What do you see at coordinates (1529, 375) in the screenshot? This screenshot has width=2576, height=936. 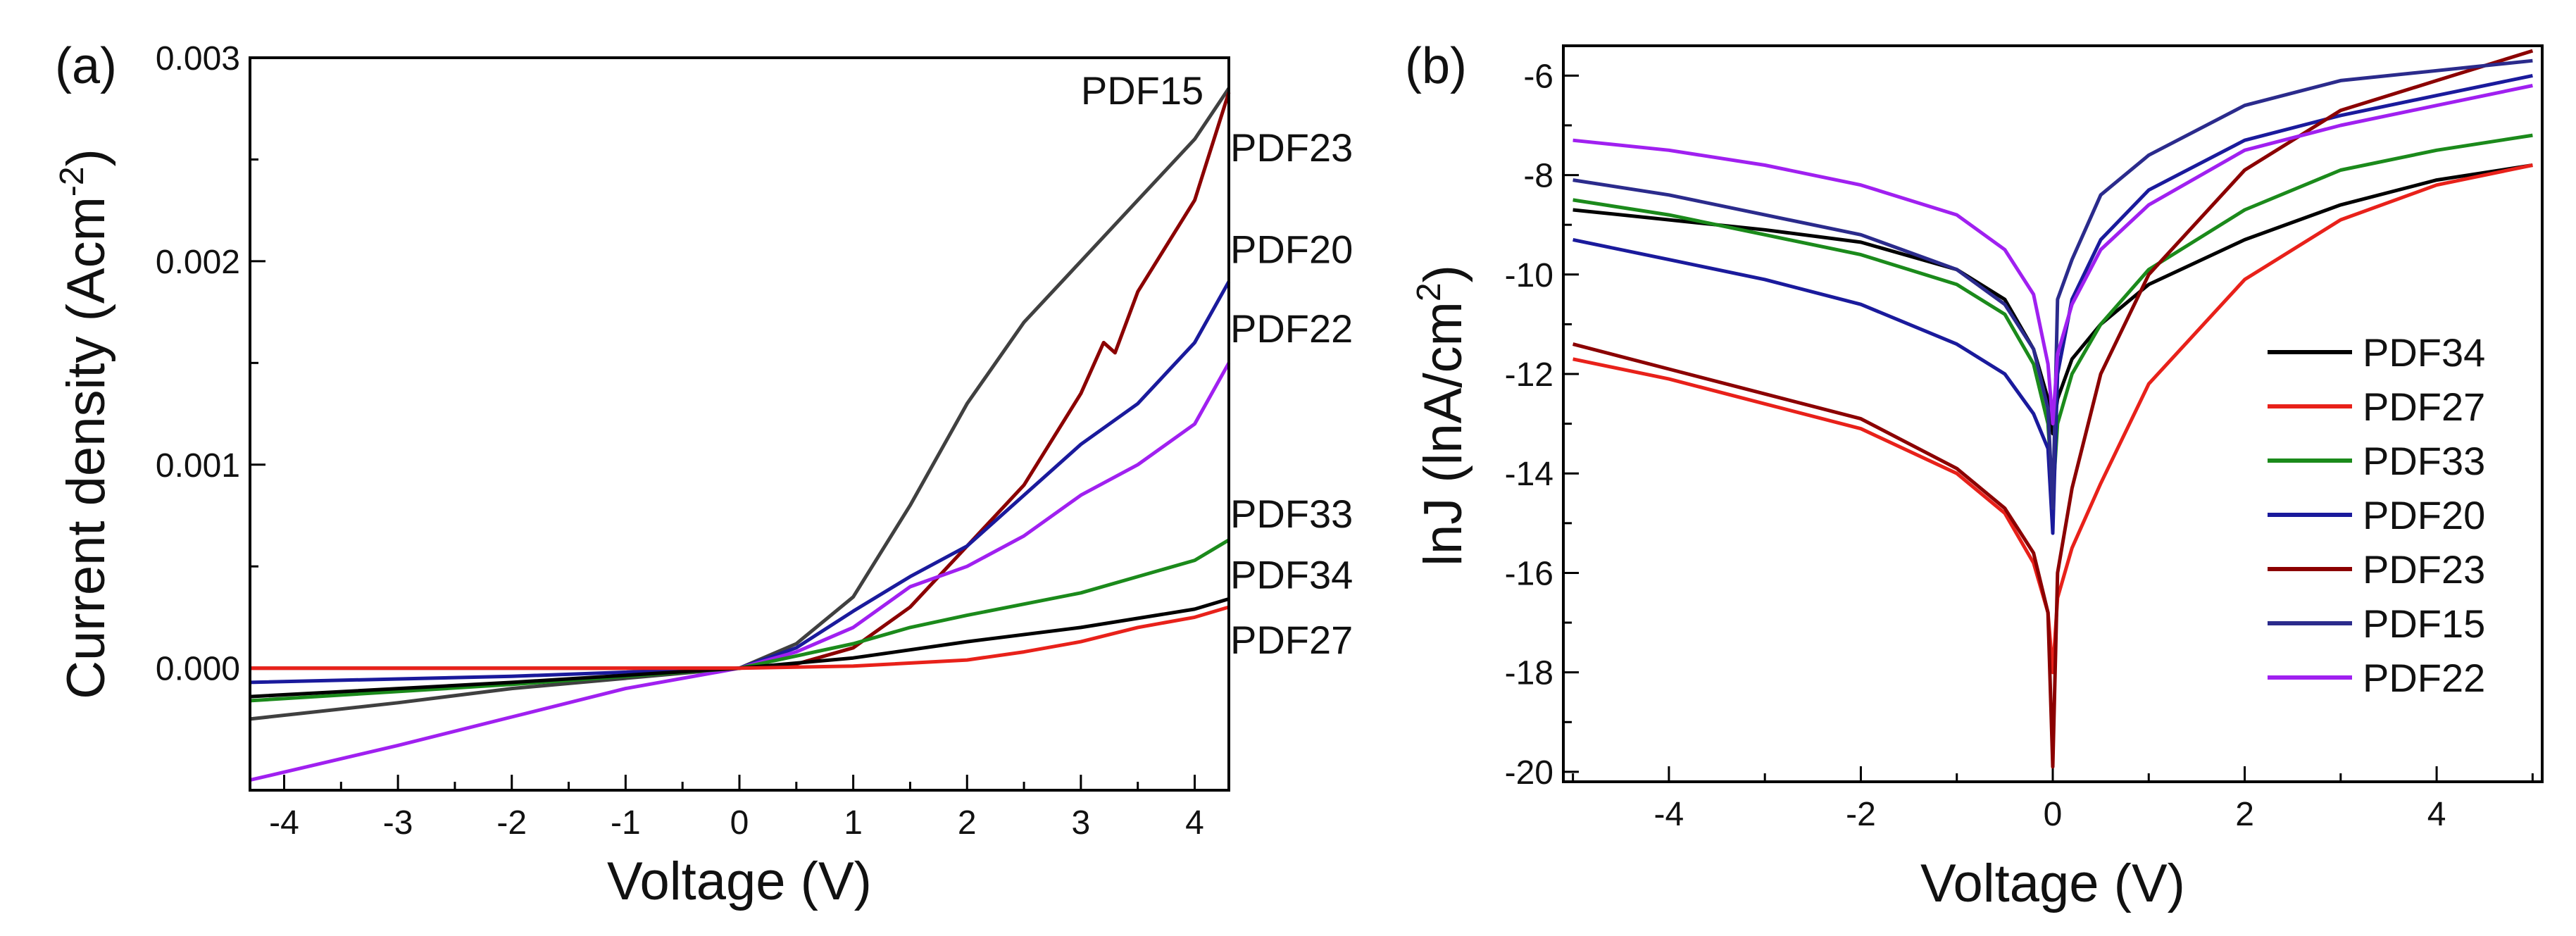 I see `panel-b-y-tick-label: -12` at bounding box center [1529, 375].